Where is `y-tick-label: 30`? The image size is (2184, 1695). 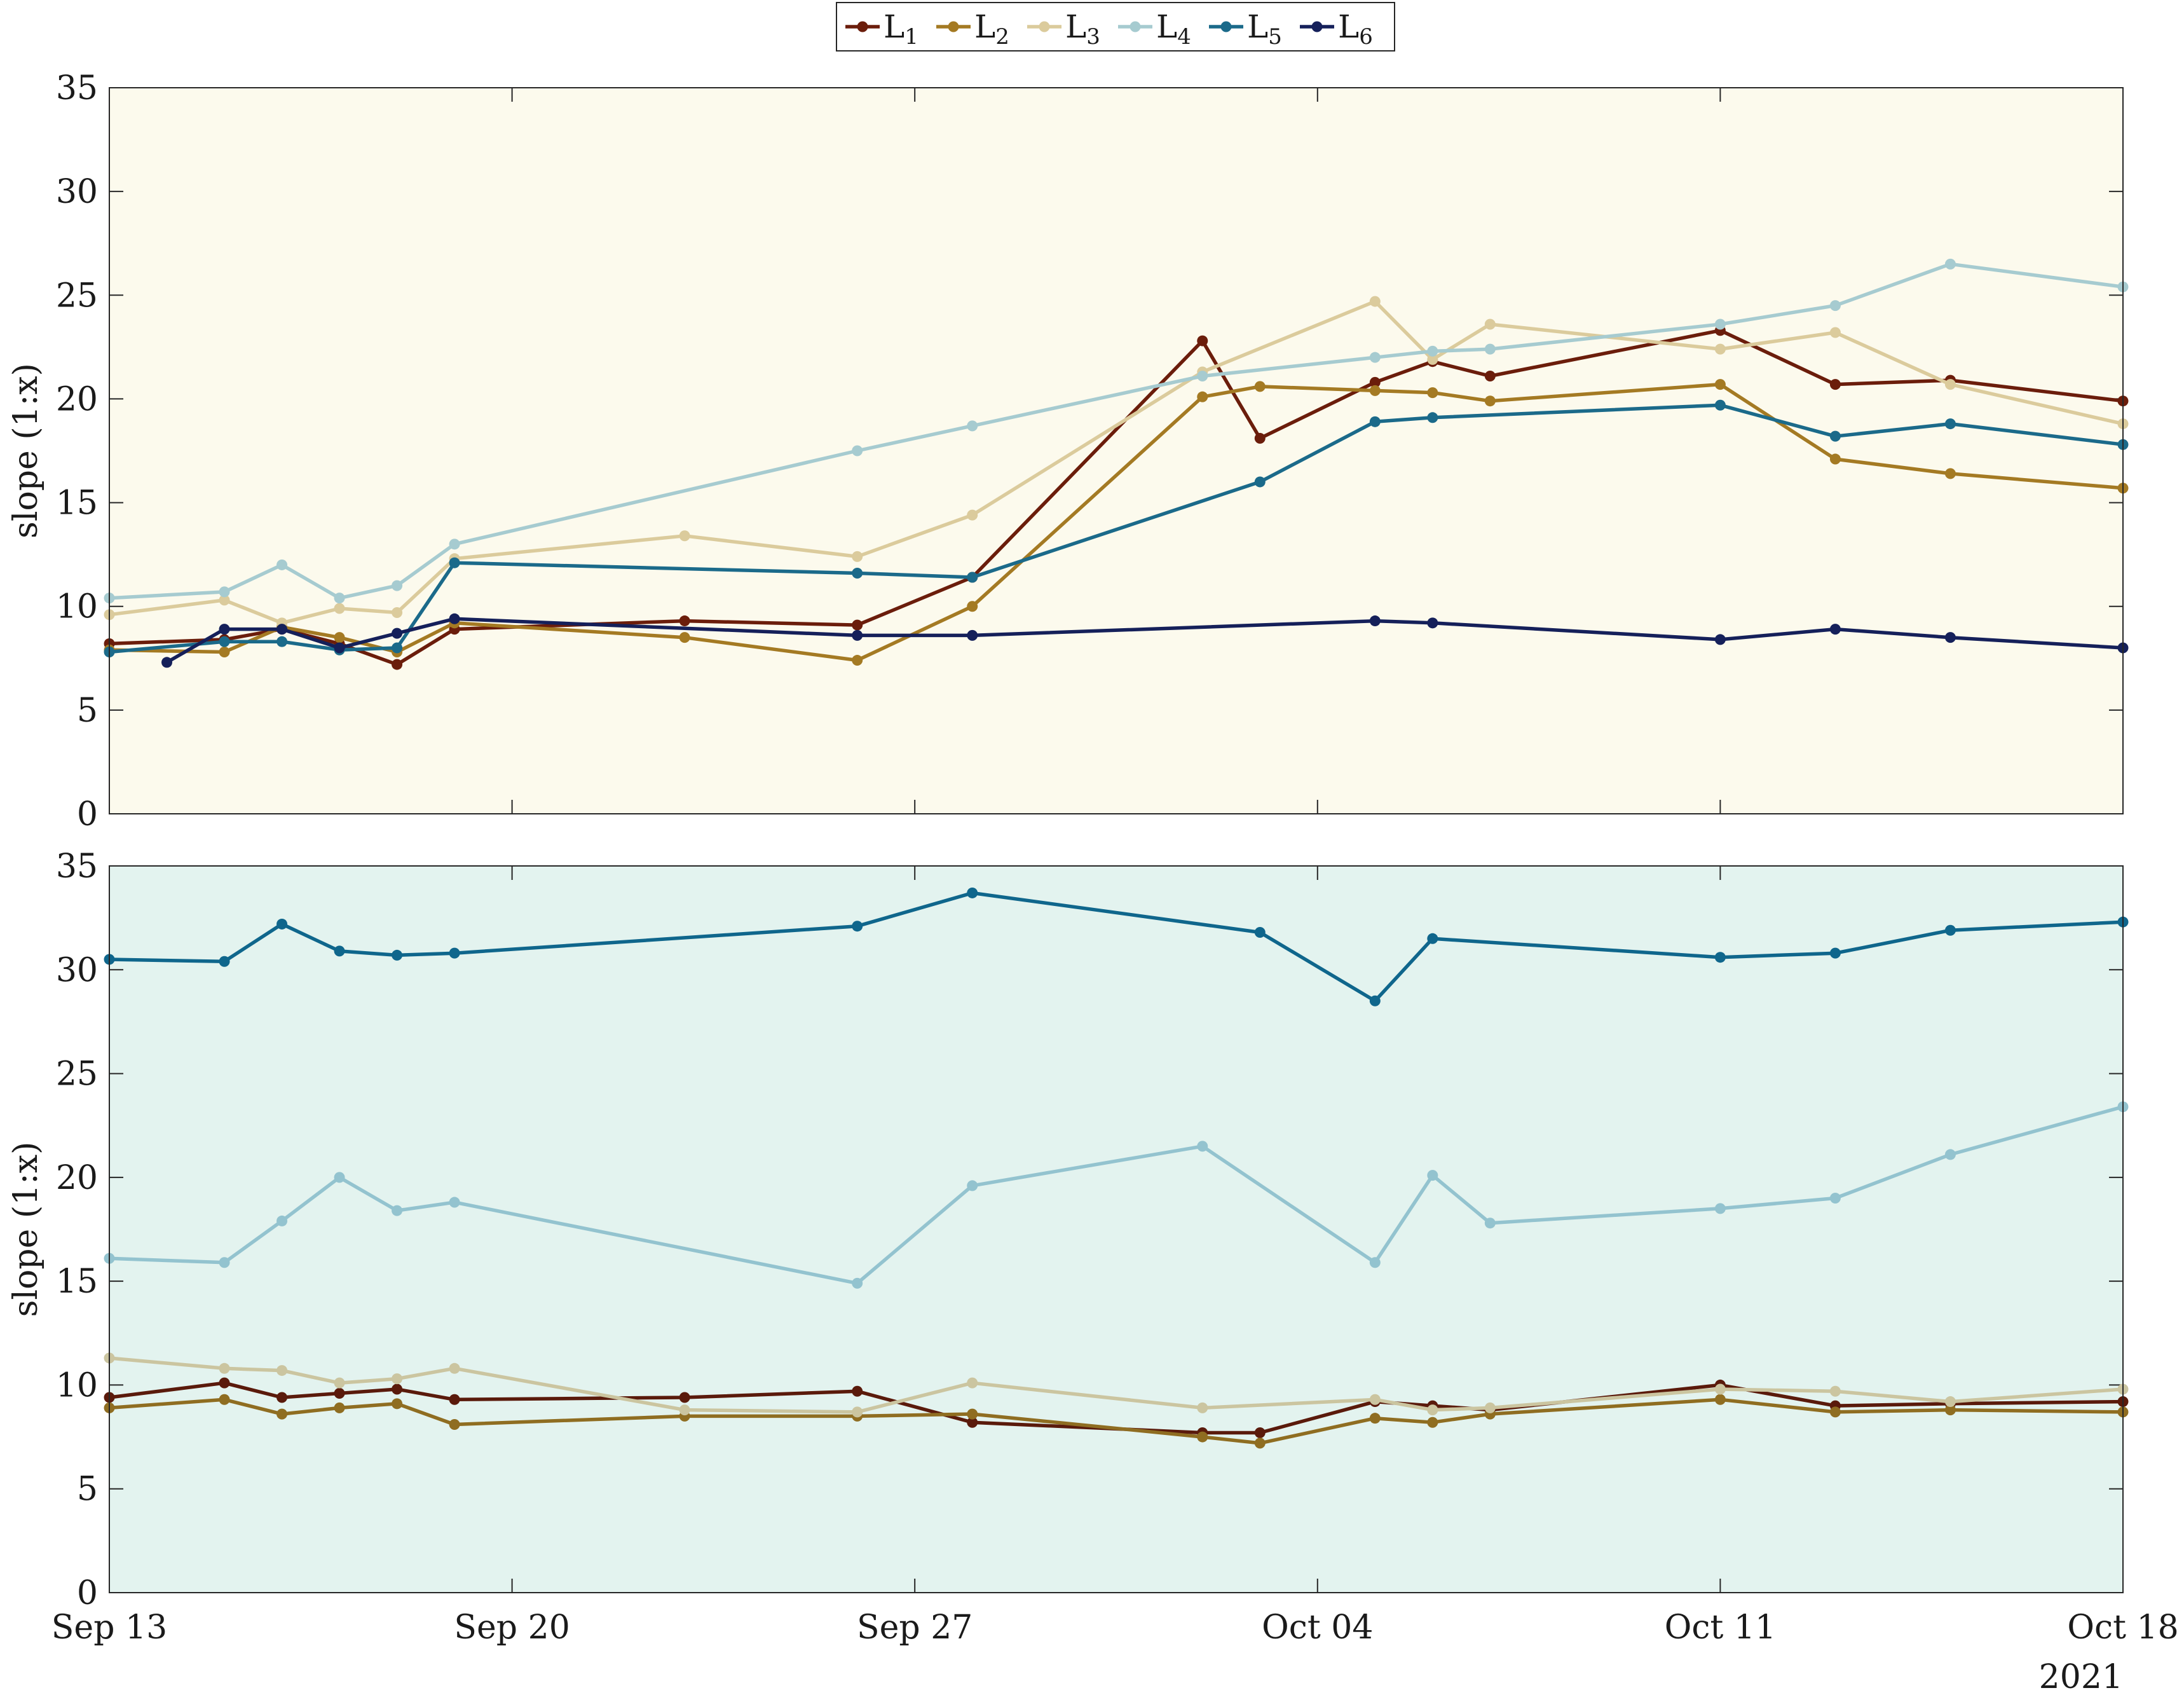 y-tick-label: 30 is located at coordinates (77, 192).